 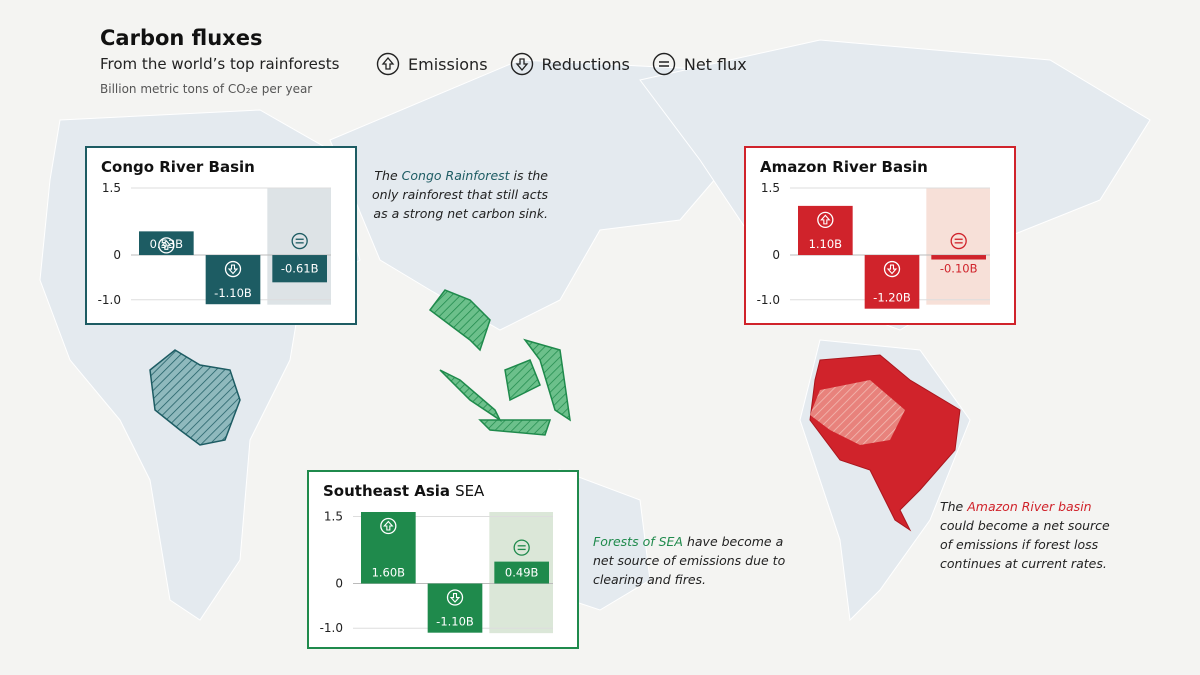 What do you see at coordinates (638, 541) in the screenshot?
I see `annotation-highlight: Forests of SEA` at bounding box center [638, 541].